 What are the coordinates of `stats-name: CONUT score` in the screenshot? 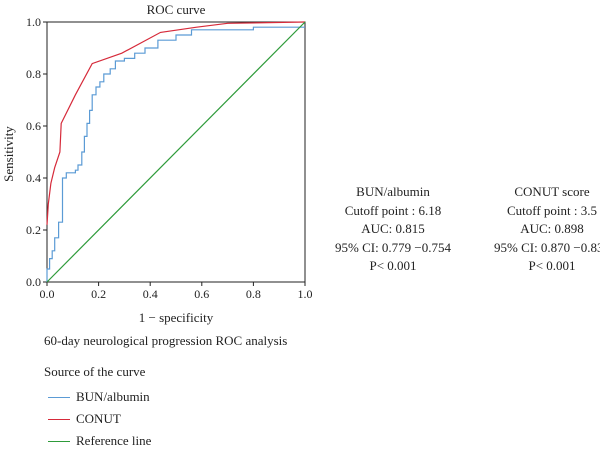 It's located at (552, 191).